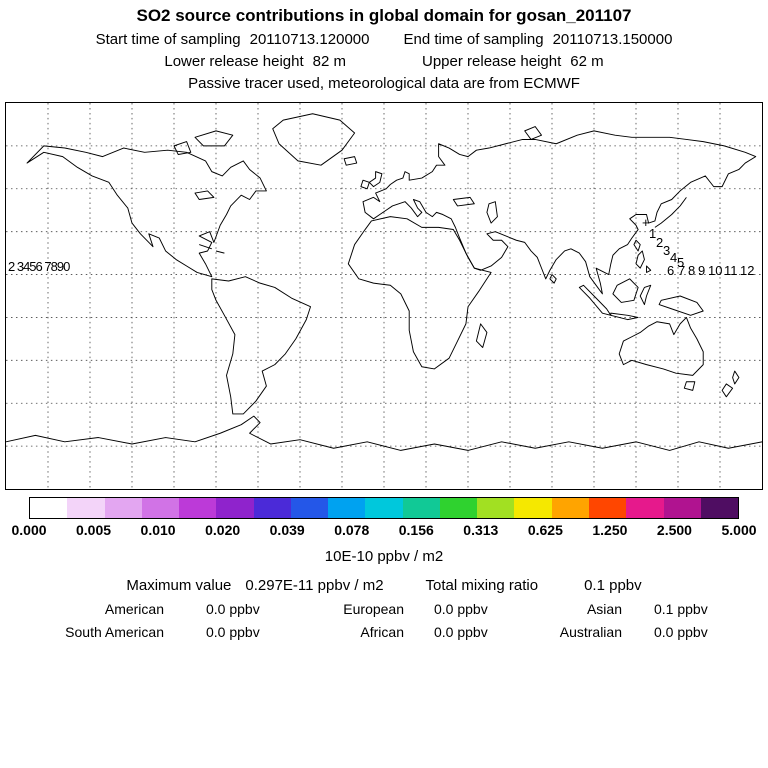  I want to click on map-annotation: 2 3456 7890, so click(39, 266).